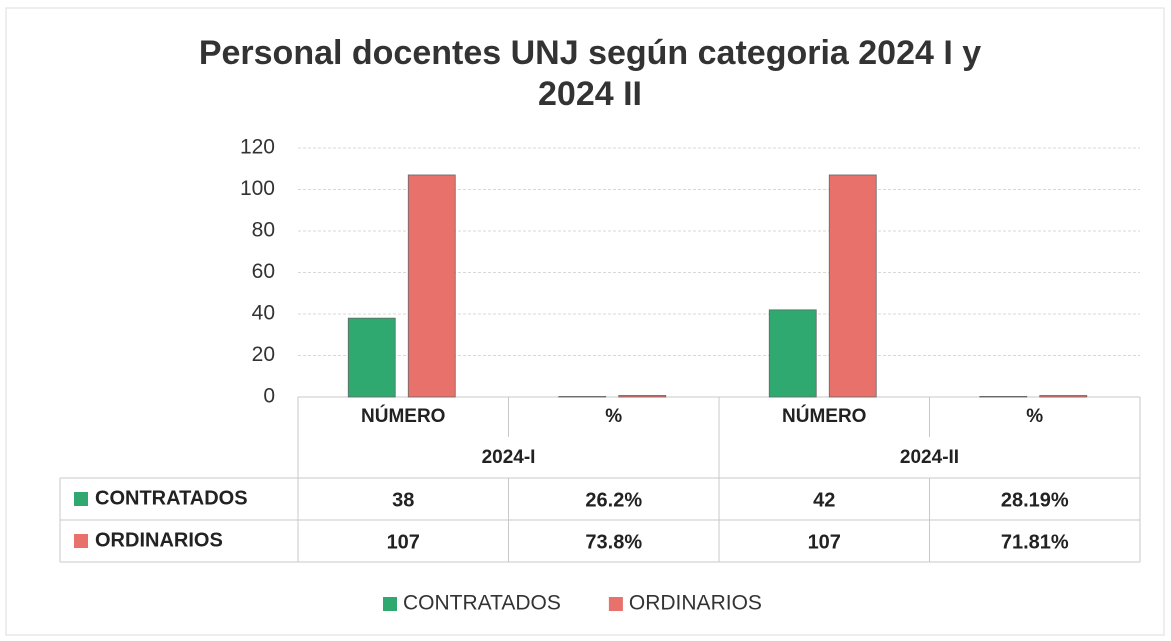 The image size is (1171, 641). I want to click on table-cell: 38, so click(403, 500).